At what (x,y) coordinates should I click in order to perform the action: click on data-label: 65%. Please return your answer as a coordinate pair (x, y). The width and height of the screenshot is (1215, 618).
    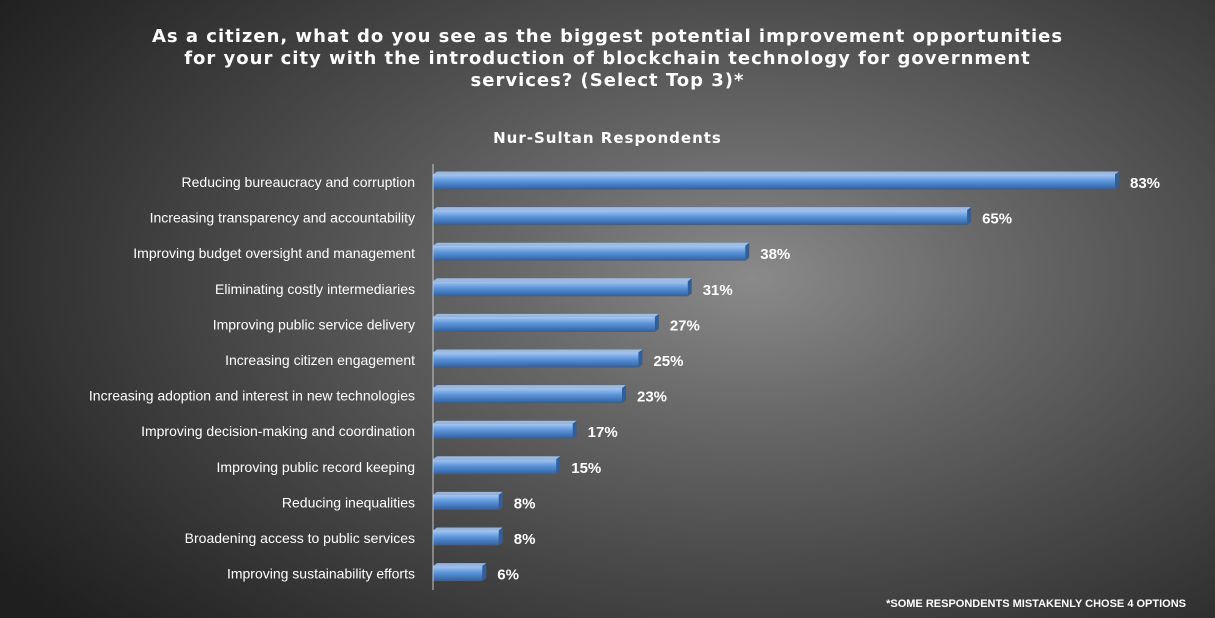
    Looking at the image, I should click on (997, 219).